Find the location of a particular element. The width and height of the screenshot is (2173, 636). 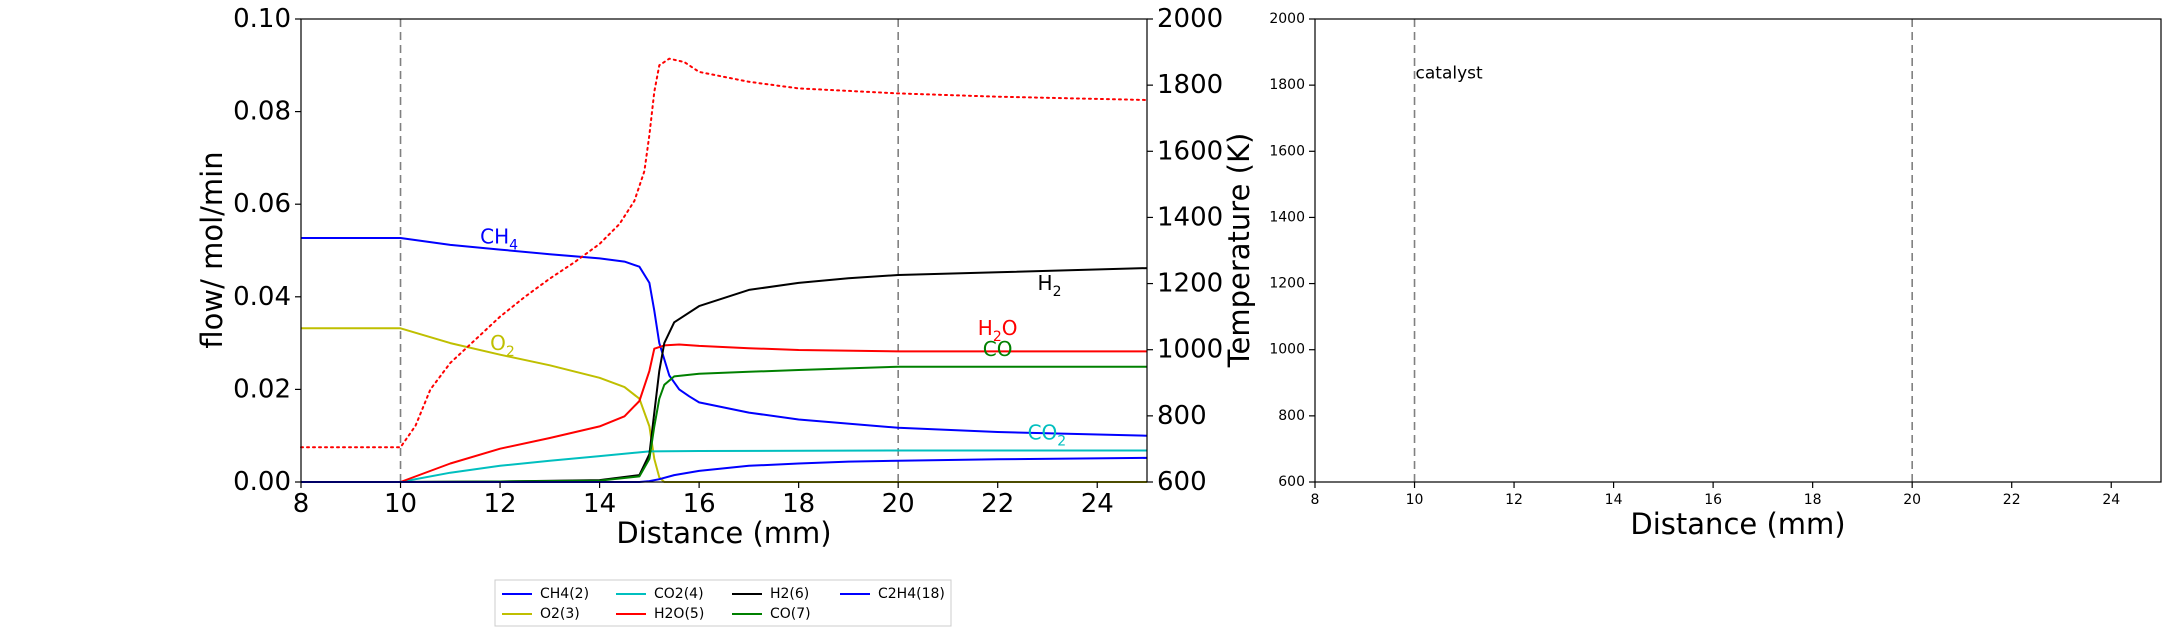

series-line-CO2(4) is located at coordinates (724, 466).